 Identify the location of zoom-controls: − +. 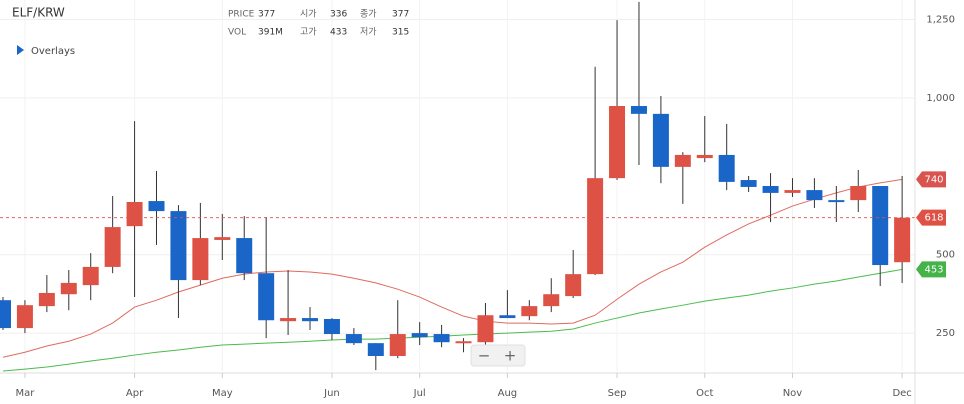
(498, 355).